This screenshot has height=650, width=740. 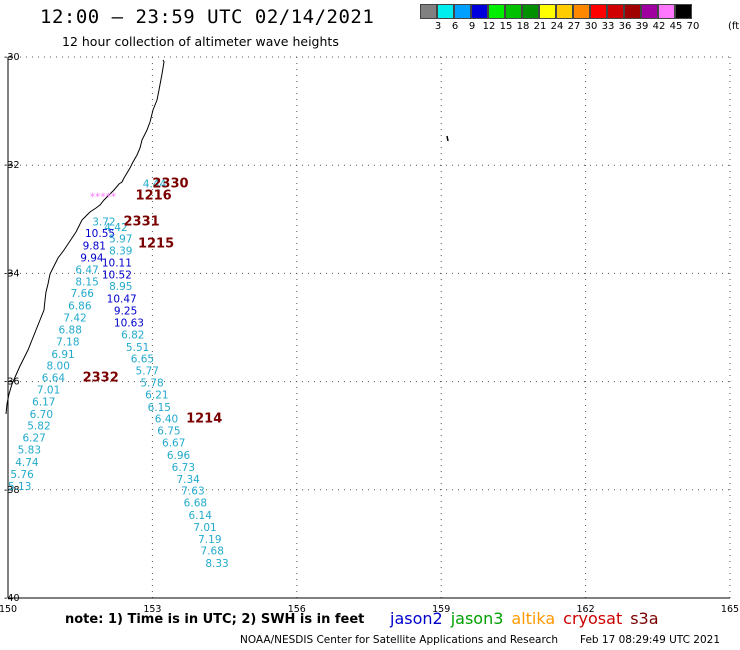 I want to click on wave-height-value: 6.91, so click(x=62, y=355).